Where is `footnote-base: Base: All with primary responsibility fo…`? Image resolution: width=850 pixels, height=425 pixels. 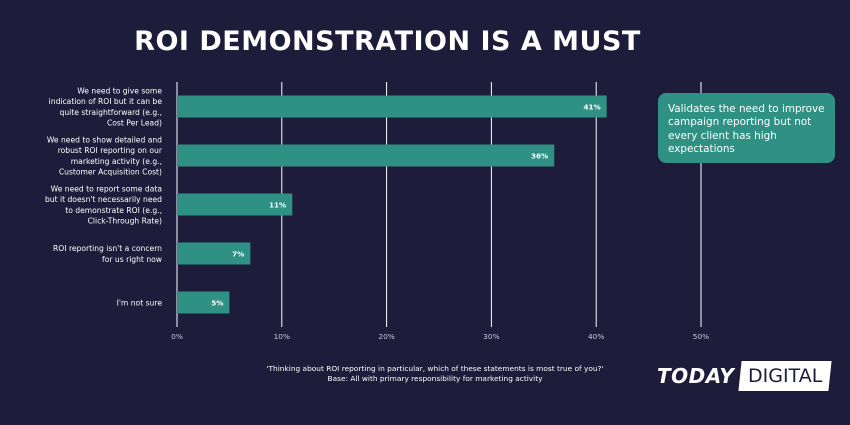 footnote-base: Base: All with primary responsibility fo… is located at coordinates (435, 378).